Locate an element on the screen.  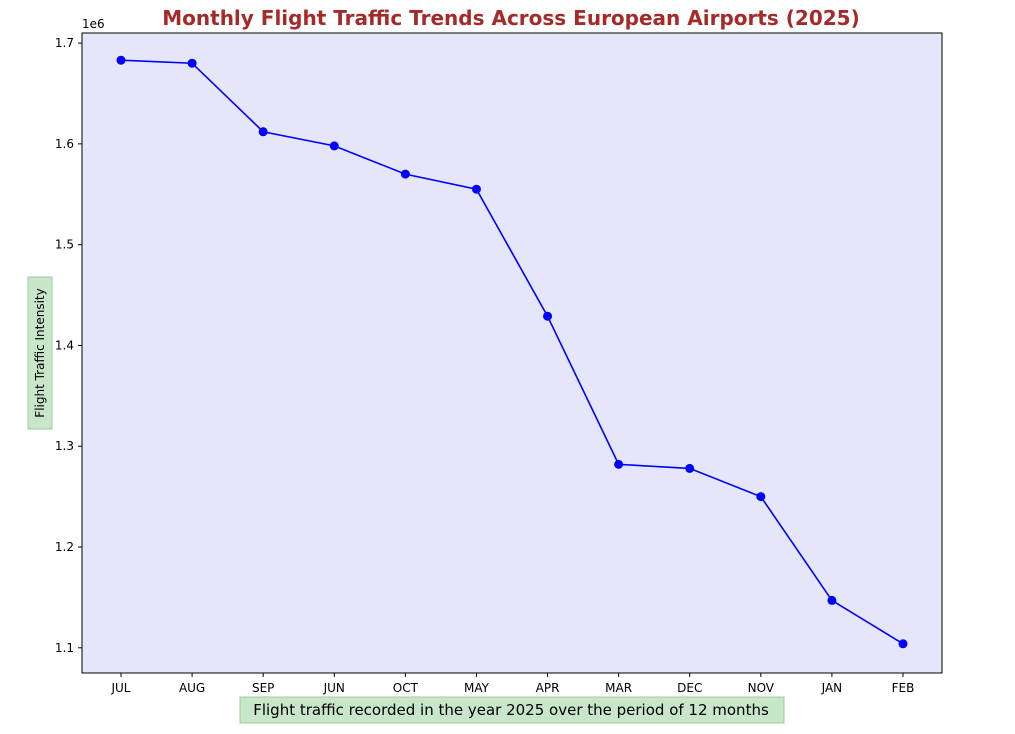
x-tick-label: MAY is located at coordinates (477, 688).